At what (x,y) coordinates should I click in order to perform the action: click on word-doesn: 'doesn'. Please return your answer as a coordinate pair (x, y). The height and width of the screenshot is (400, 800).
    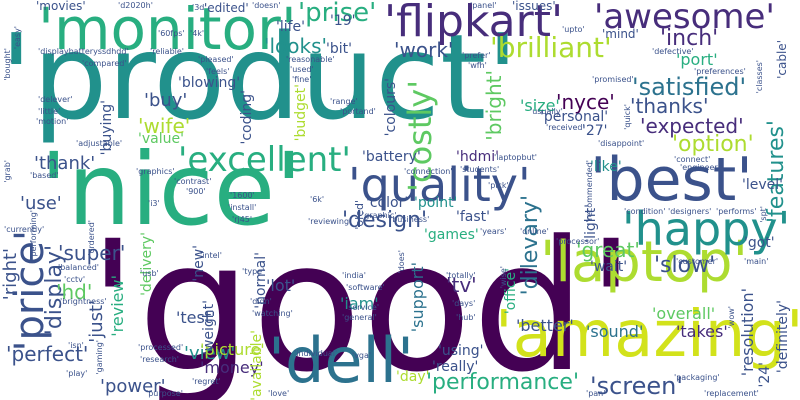
    Looking at the image, I should click on (266, 5).